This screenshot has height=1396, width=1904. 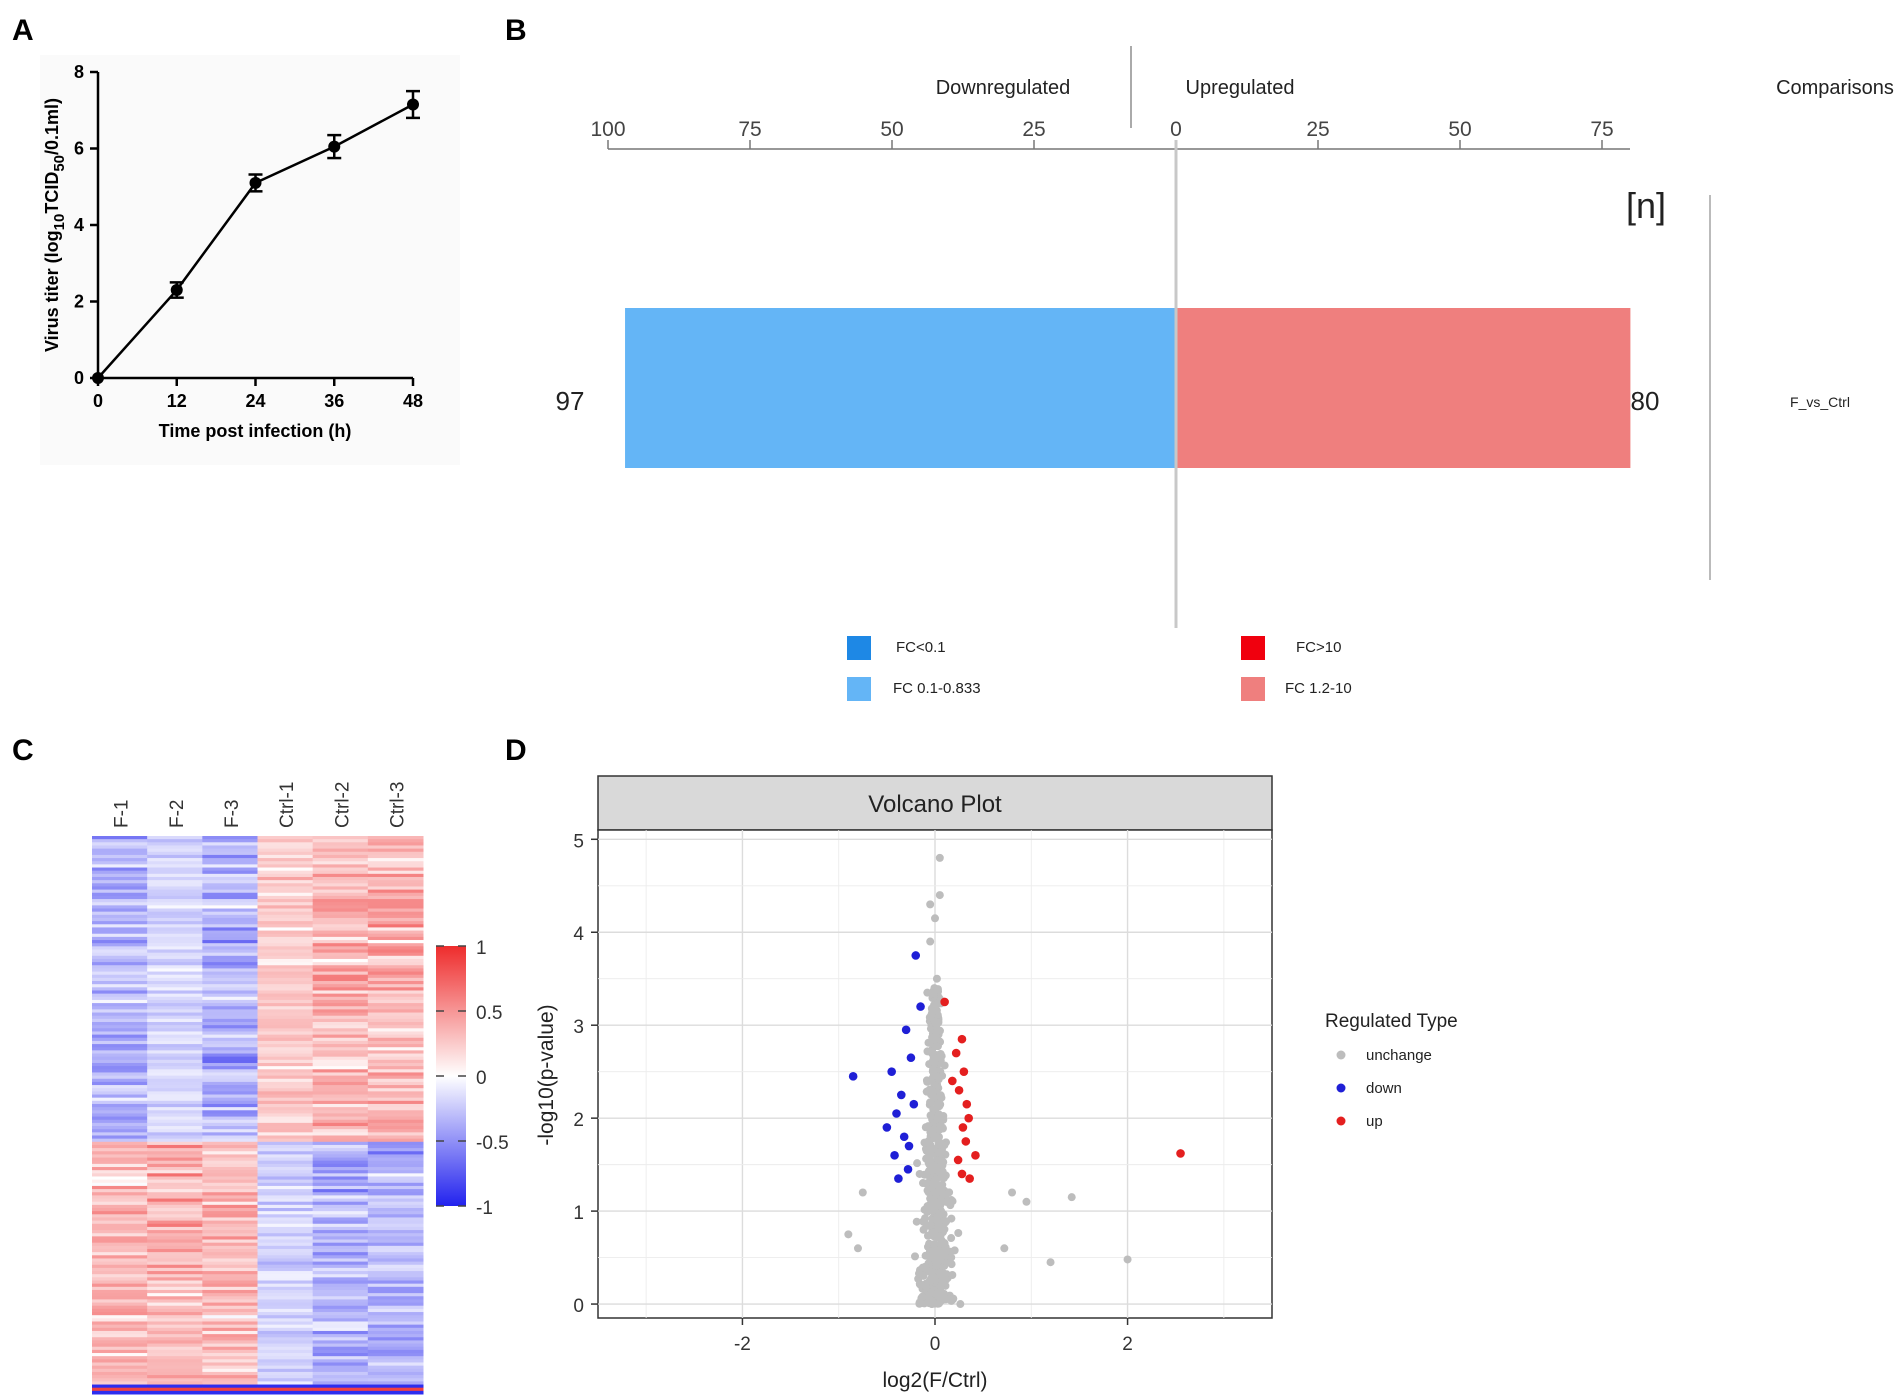 I want to click on volcano-point-up, so click(x=966, y=1141).